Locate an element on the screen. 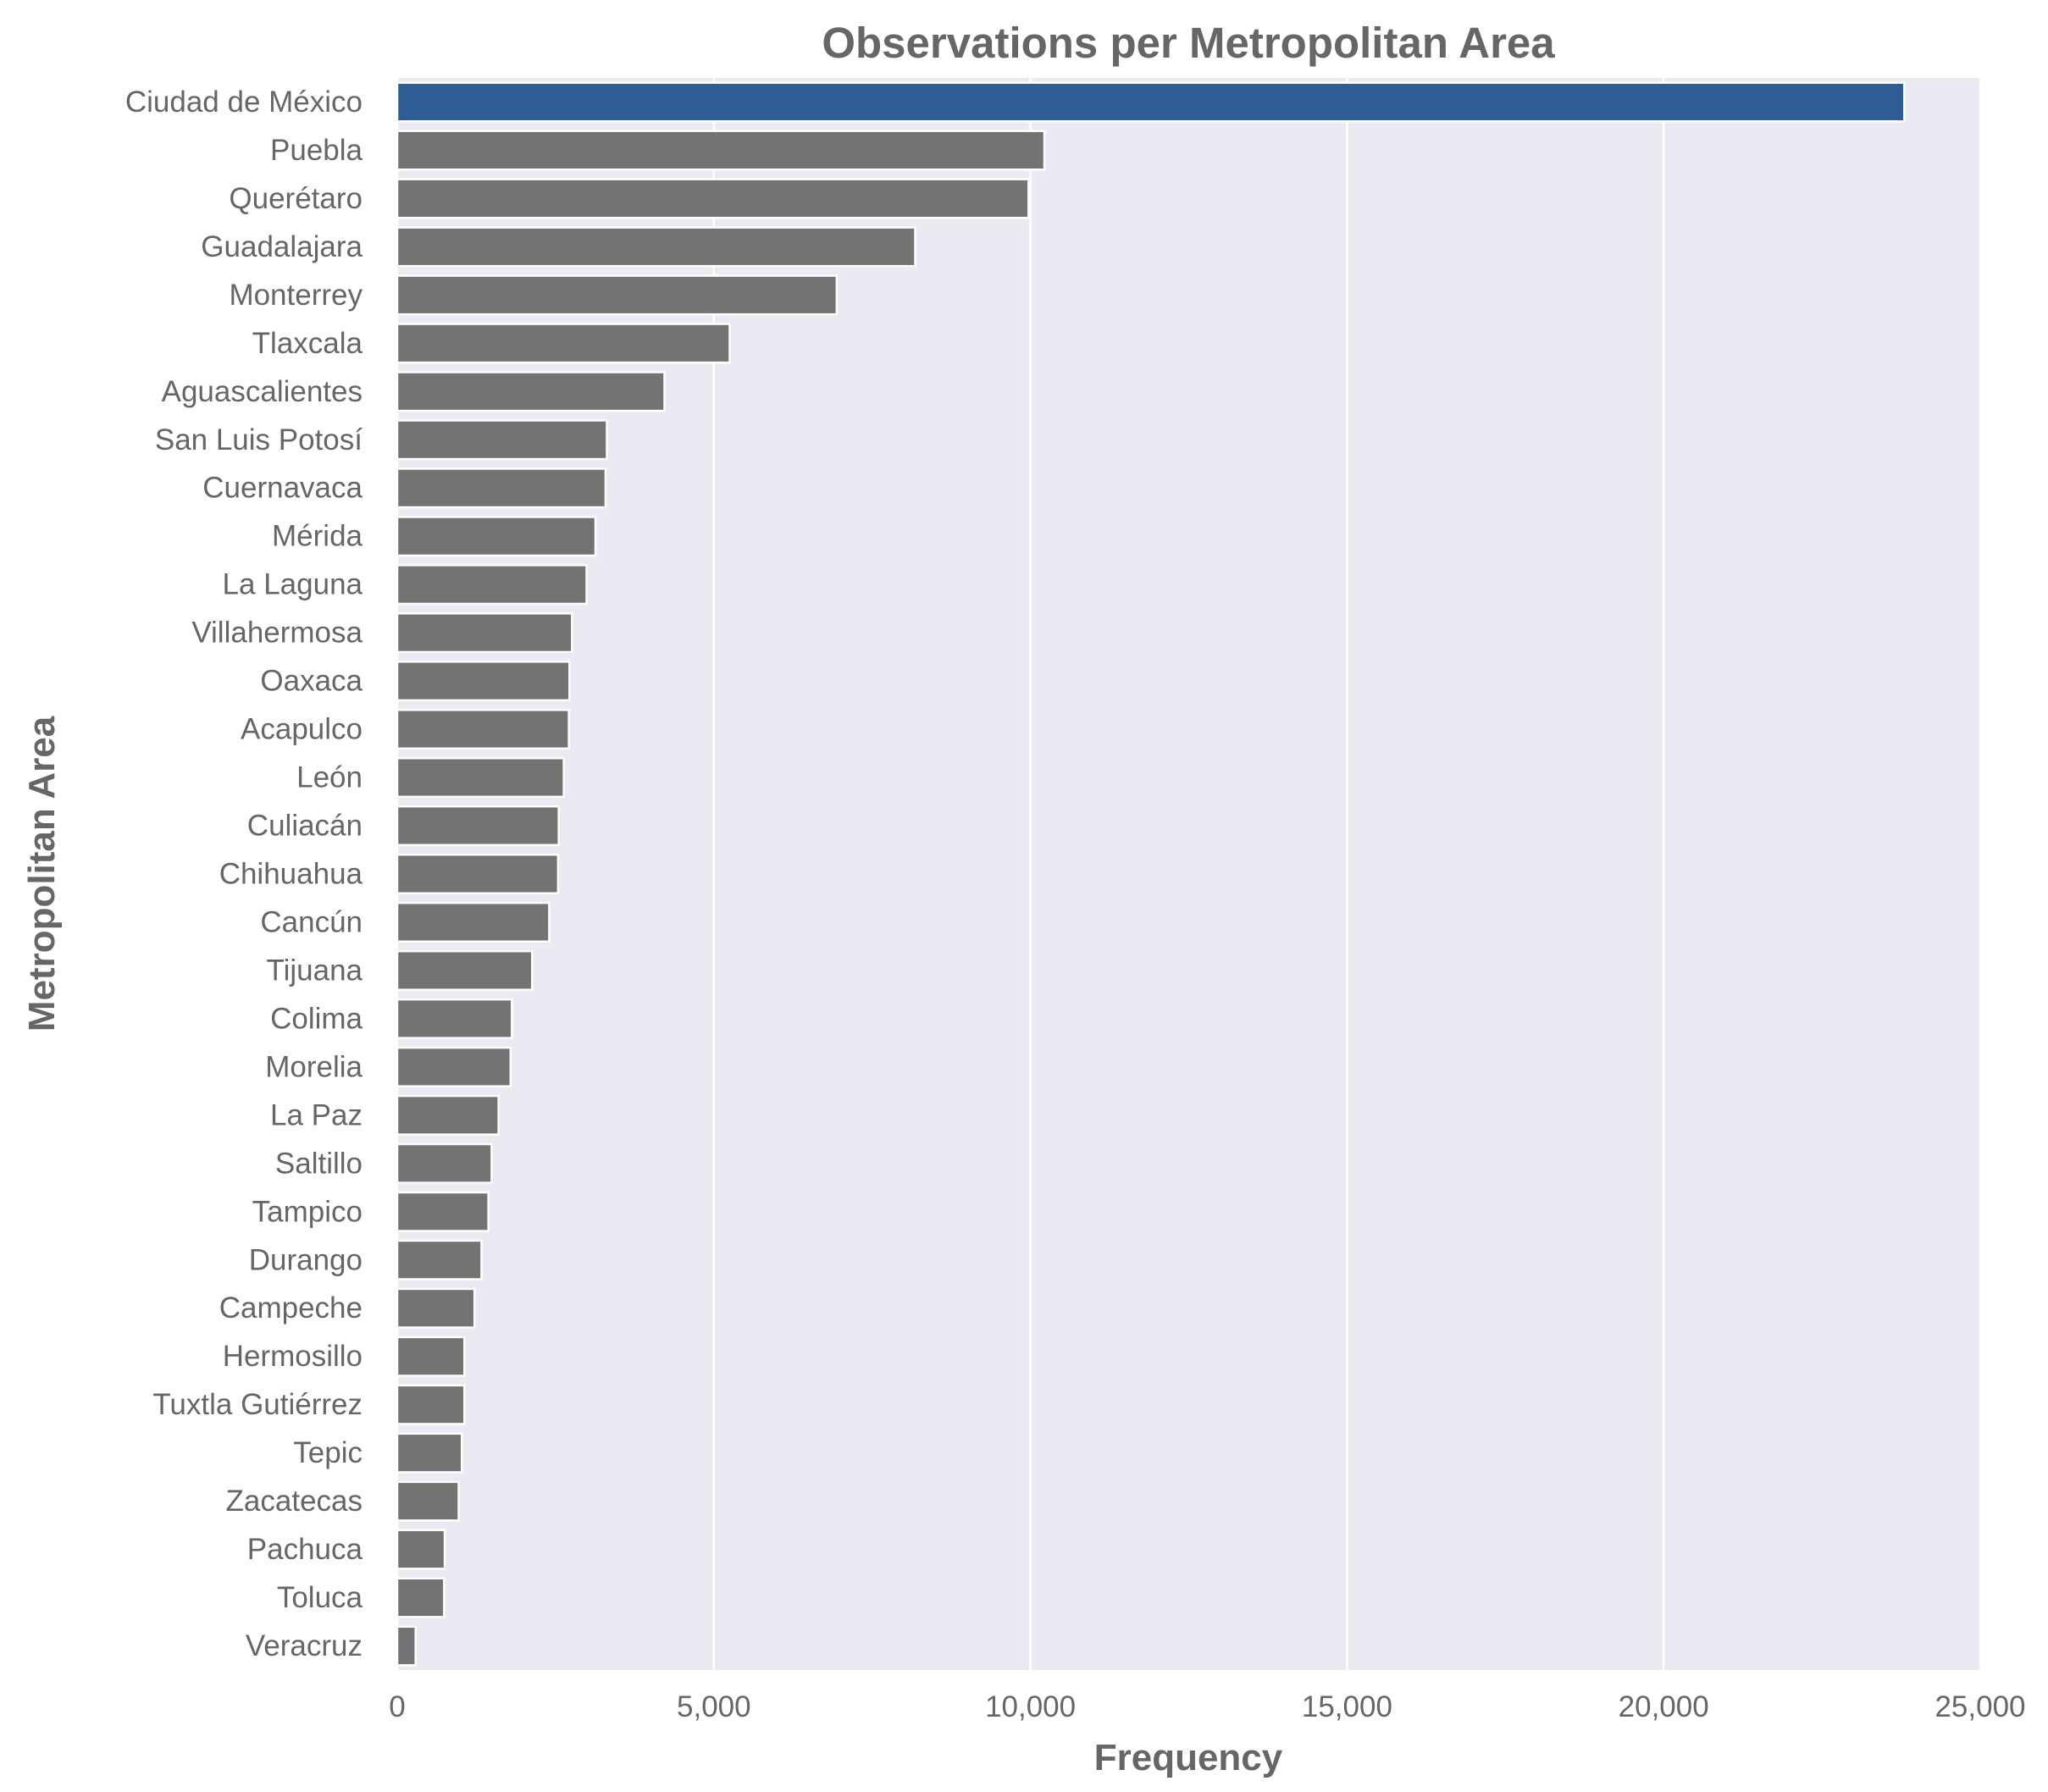  bar-merida is located at coordinates (496, 536).